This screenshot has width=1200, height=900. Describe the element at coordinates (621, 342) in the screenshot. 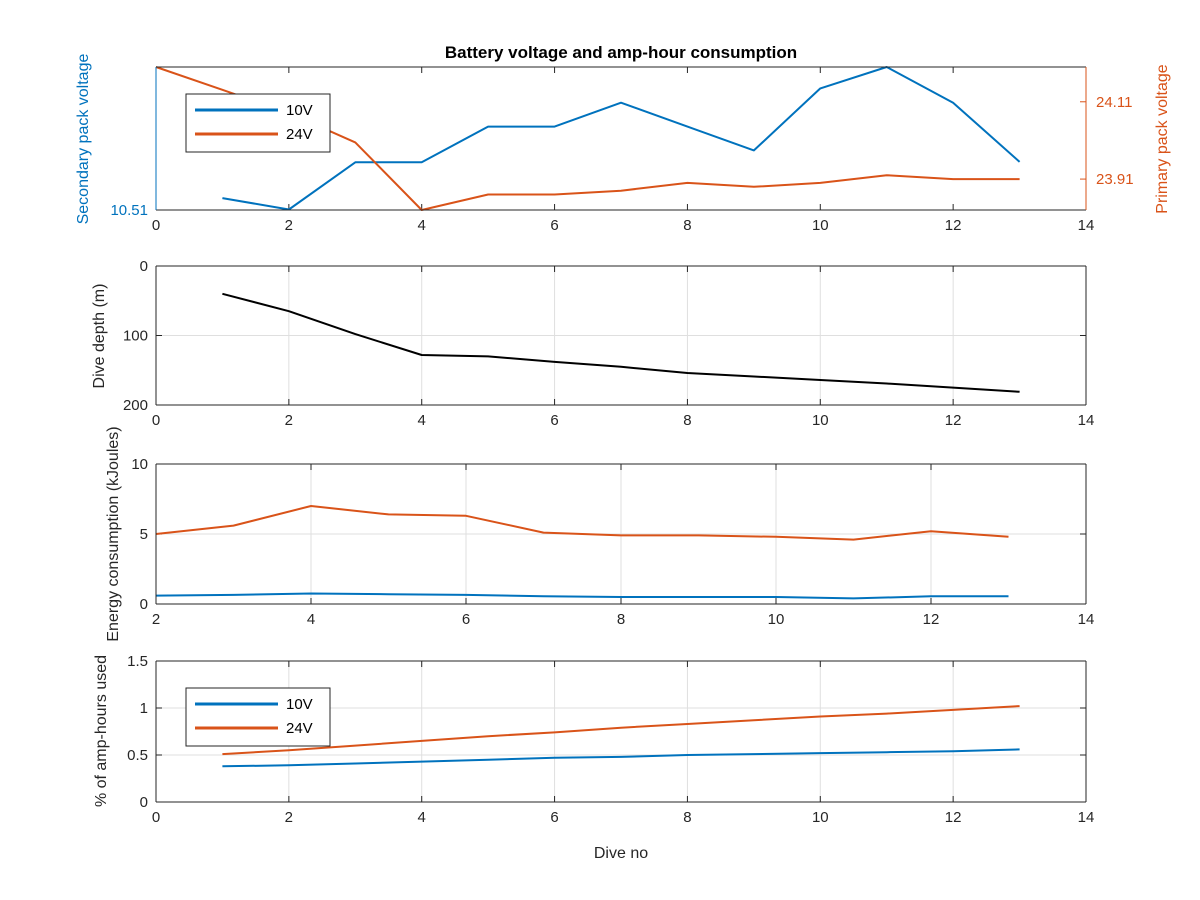

I see `series-line-depth` at that location.